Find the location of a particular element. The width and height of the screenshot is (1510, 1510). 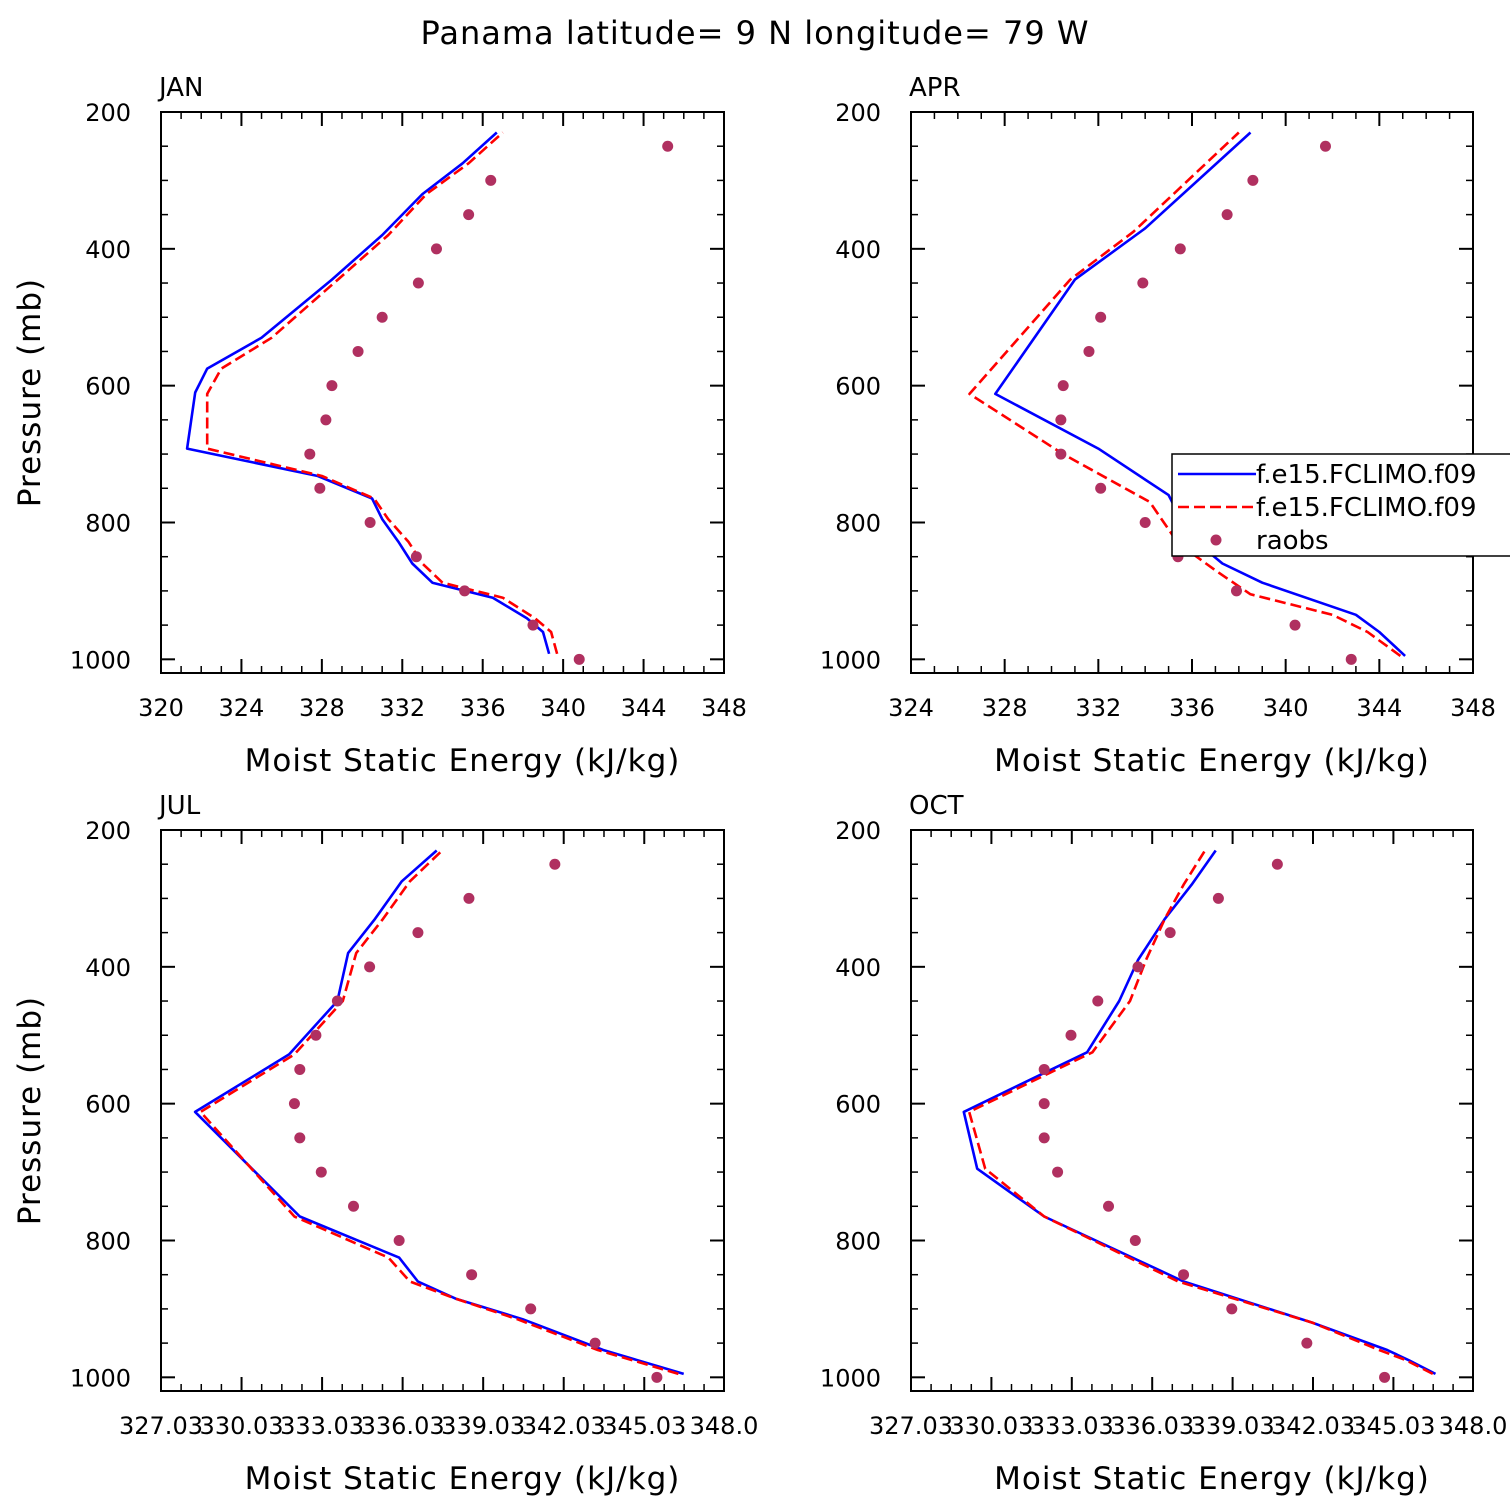

figure-title: Panama latitude= 9 N longitude= 79 W is located at coordinates (755, 33).